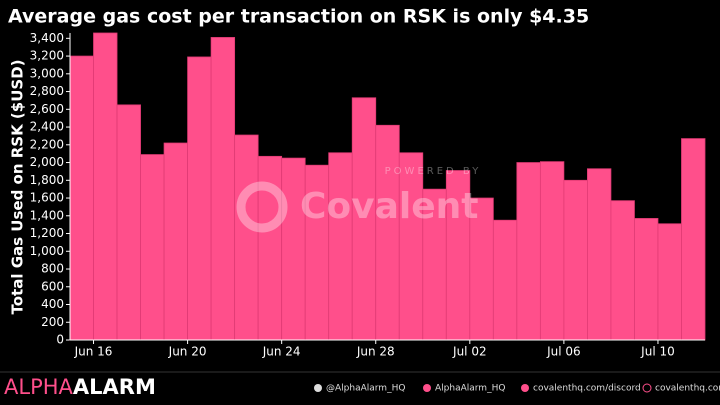 This screenshot has width=720, height=405. I want to click on watermark-top: POWERED BY, so click(433, 171).